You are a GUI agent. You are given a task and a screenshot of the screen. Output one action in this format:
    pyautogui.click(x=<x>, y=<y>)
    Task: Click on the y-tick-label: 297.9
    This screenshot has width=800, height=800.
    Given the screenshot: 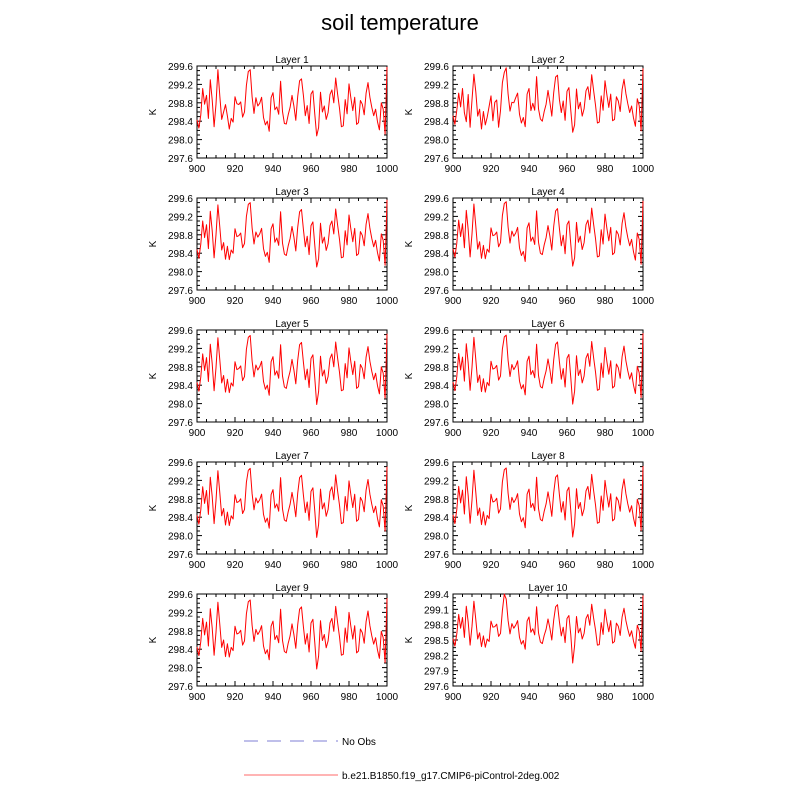 What is the action you would take?
    pyautogui.click(x=436, y=672)
    